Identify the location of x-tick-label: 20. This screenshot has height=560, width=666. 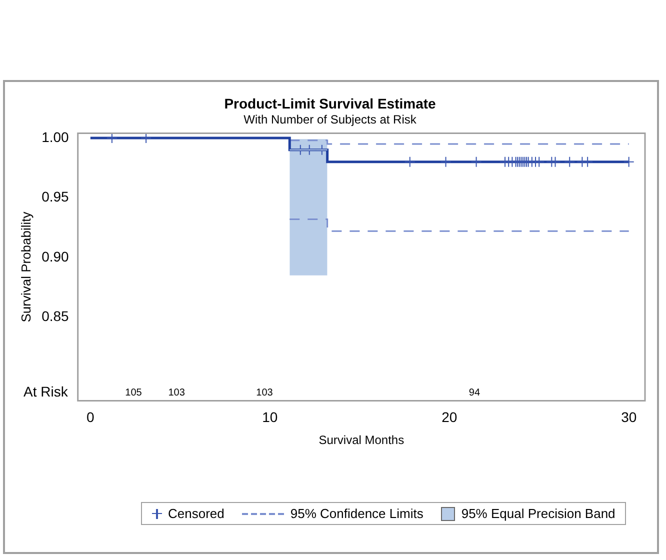
(450, 417).